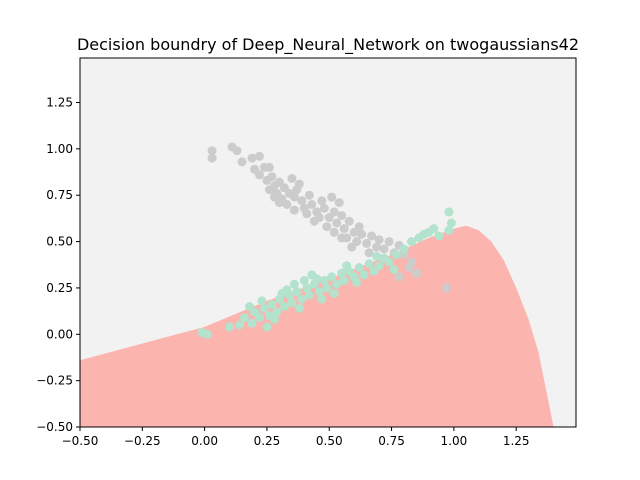 The width and height of the screenshot is (640, 480). I want to click on x-tick-label: 1.25, so click(516, 441).